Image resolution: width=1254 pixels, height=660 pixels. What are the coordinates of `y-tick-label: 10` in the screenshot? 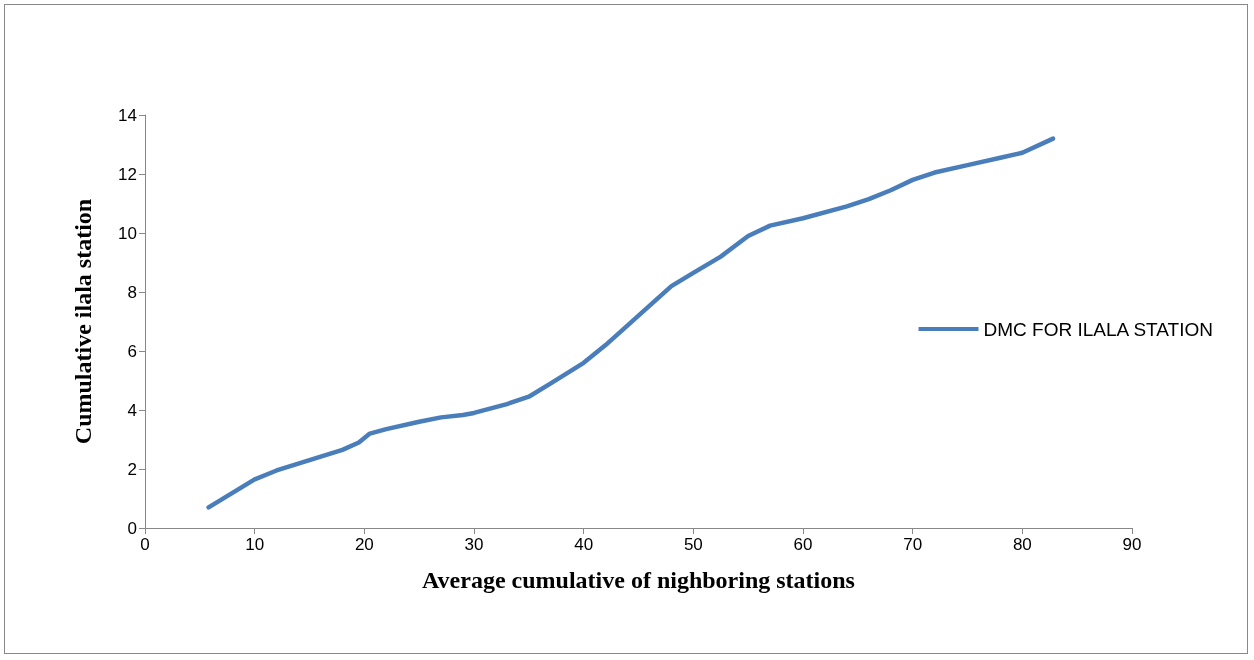 It's located at (127, 233).